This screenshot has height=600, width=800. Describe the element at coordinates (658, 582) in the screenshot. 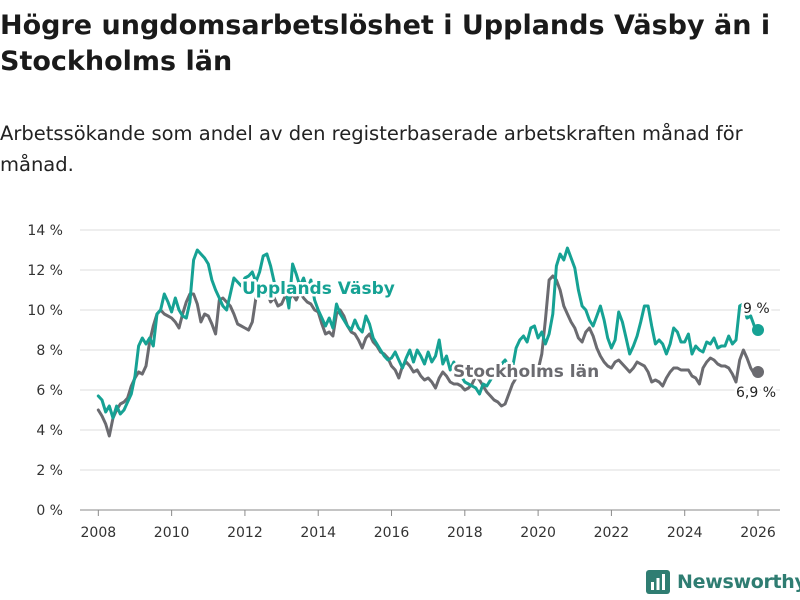

I see `newsworthy-logo-icon` at that location.